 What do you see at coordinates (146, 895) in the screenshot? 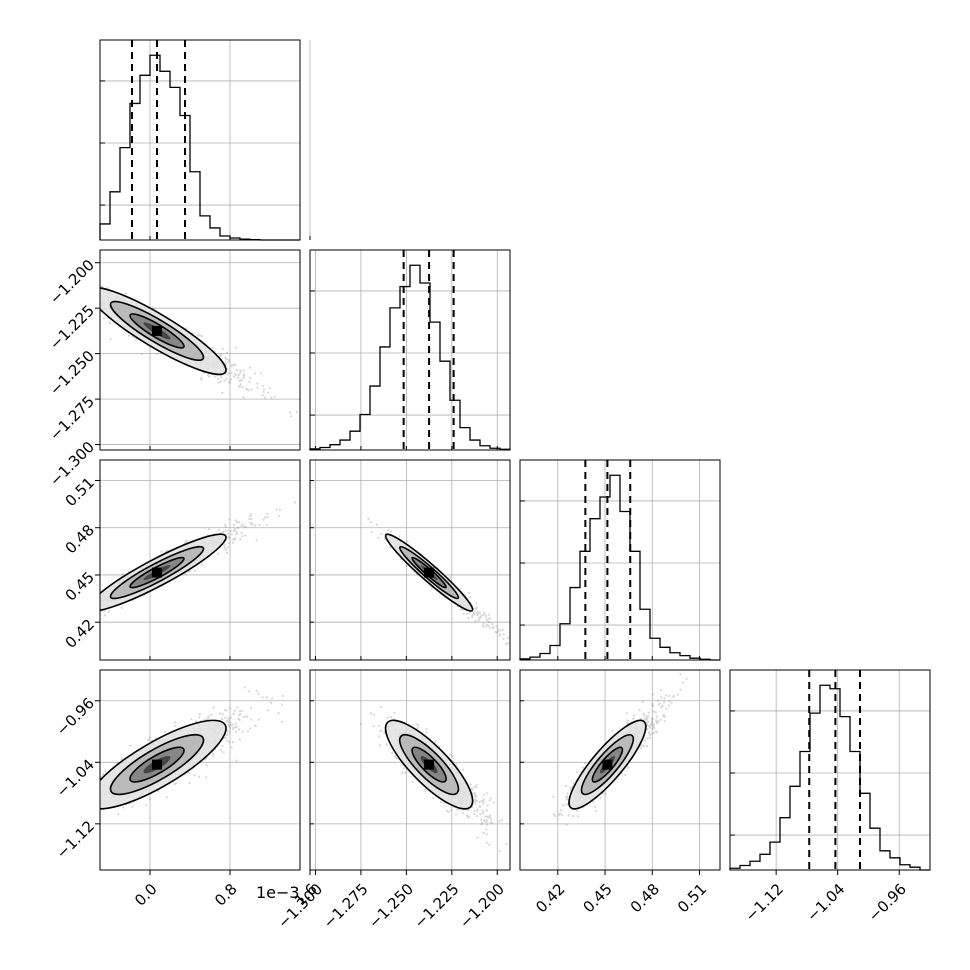
I see `col-0-xtick-label-0: 0.0` at bounding box center [146, 895].